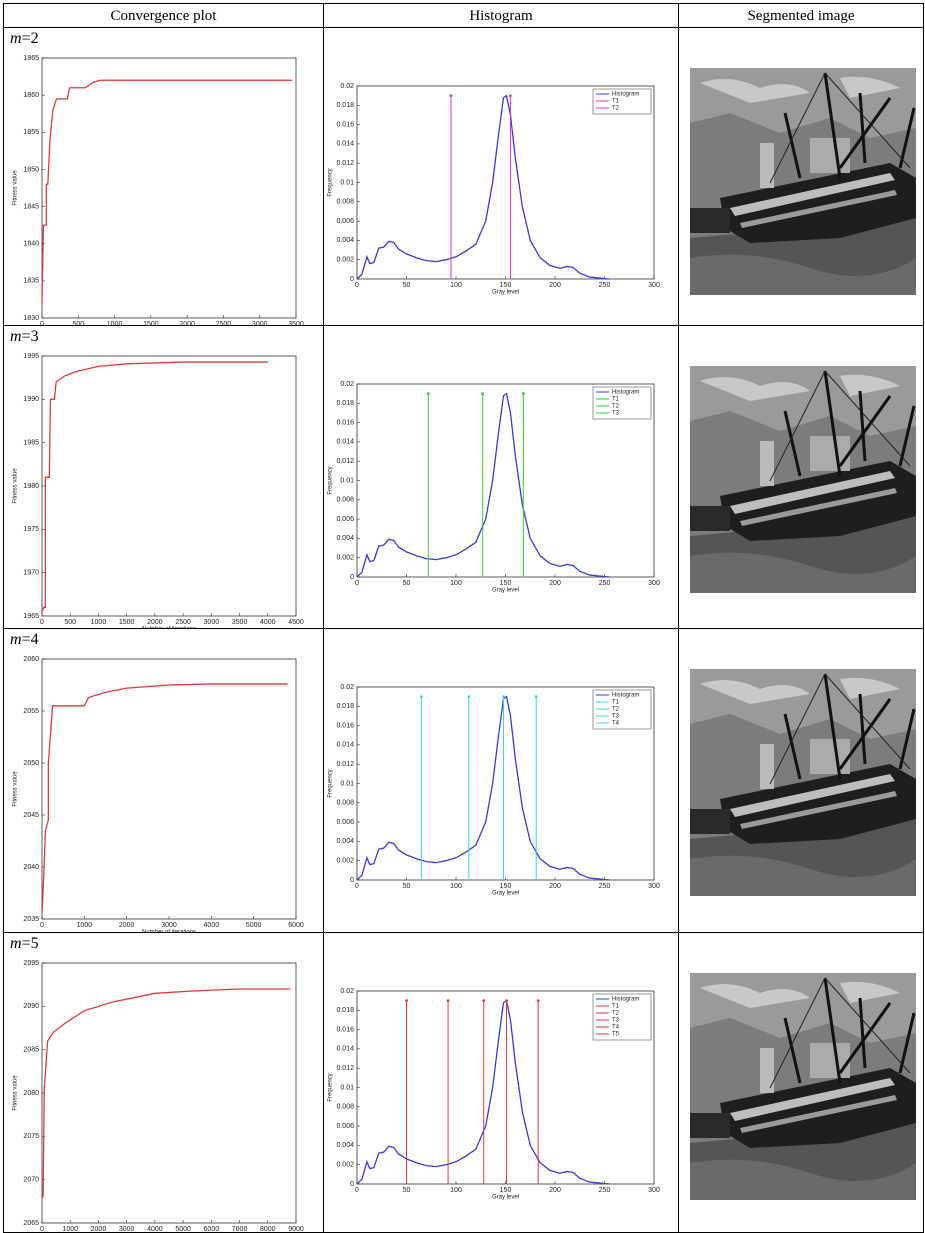 The image size is (925, 1233). Describe the element at coordinates (24, 943) in the screenshot. I see `row-label: m=5` at that location.